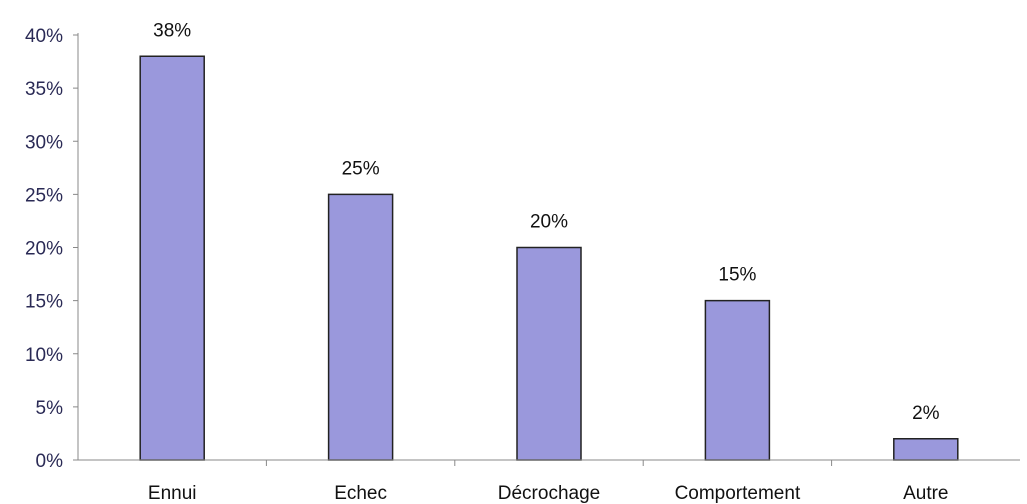  I want to click on bar-décrochage, so click(549, 353).